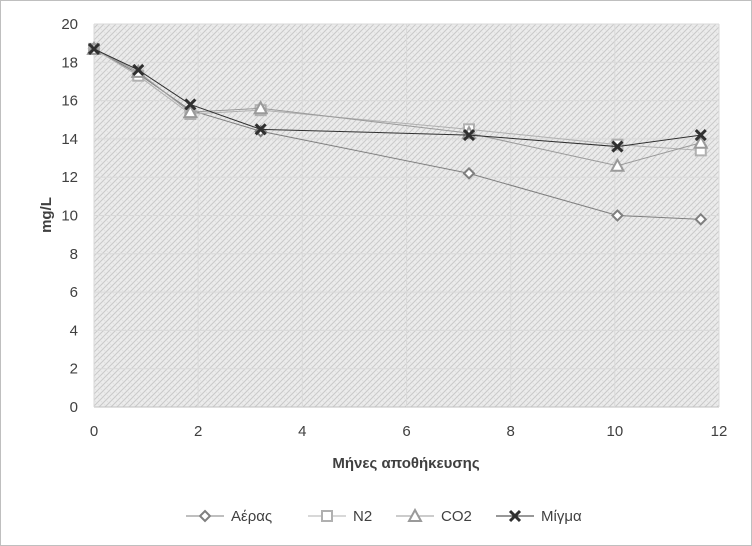 The height and width of the screenshot is (546, 752). What do you see at coordinates (74, 407) in the screenshot?
I see `y-tick-label: 0` at bounding box center [74, 407].